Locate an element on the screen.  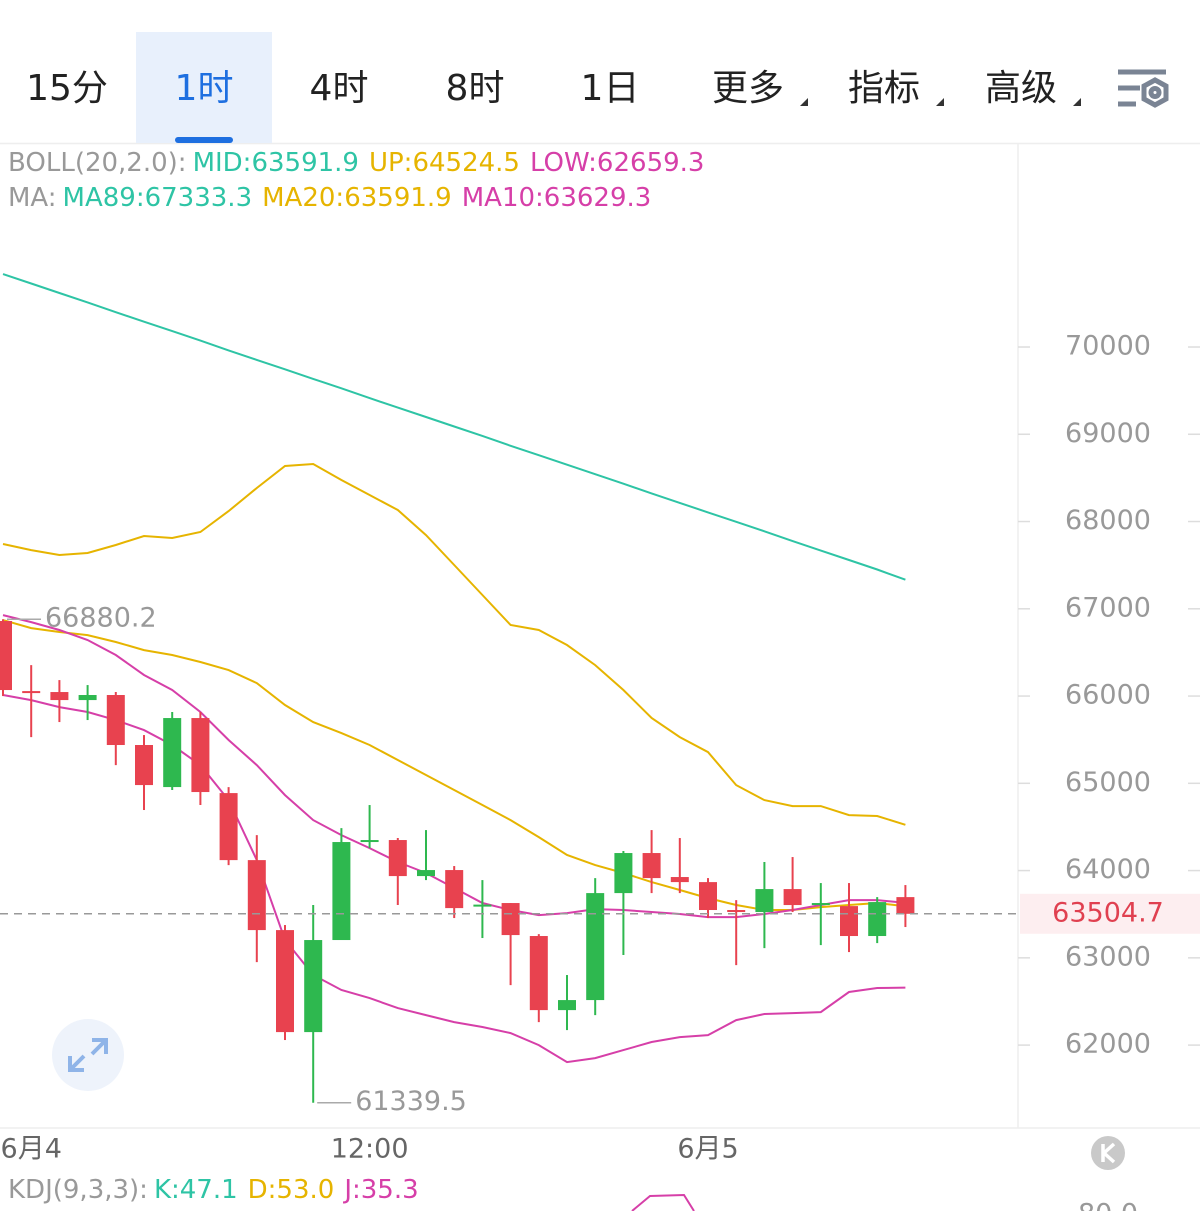
tab: 4时 is located at coordinates (339, 88).